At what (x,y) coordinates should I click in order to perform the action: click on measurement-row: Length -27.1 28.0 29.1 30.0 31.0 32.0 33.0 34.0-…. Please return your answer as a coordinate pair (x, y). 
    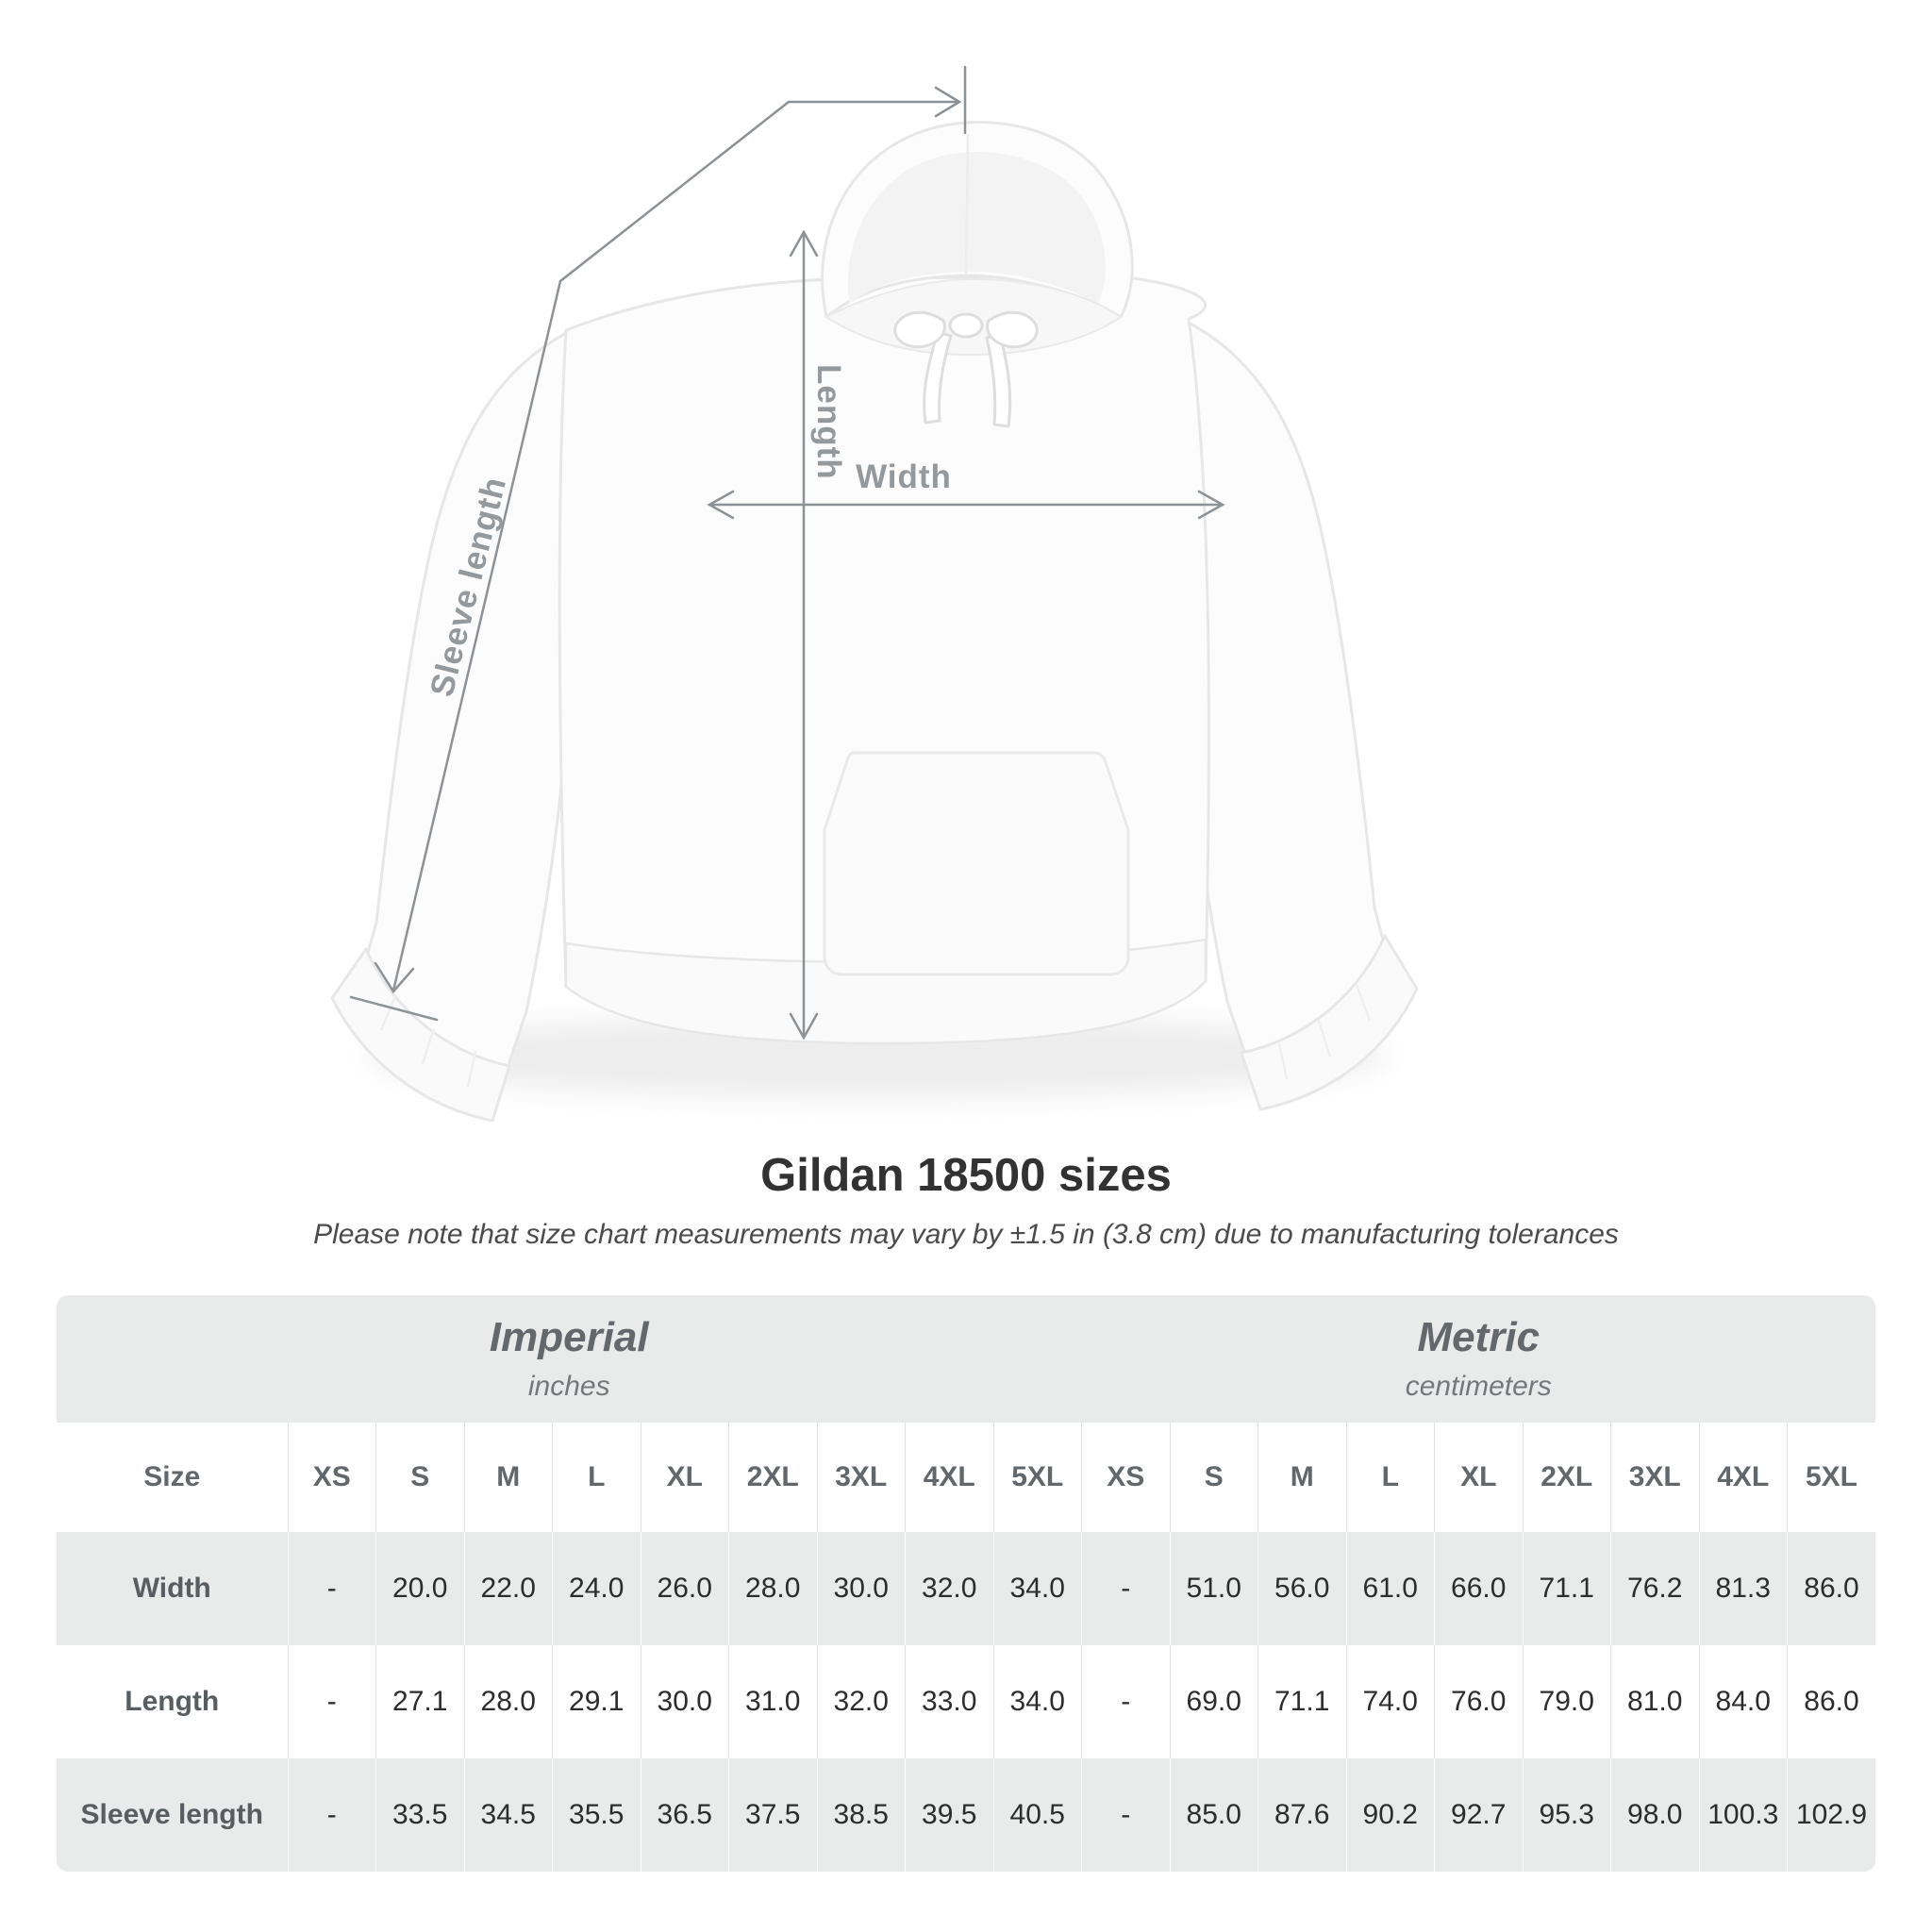
    Looking at the image, I should click on (966, 1701).